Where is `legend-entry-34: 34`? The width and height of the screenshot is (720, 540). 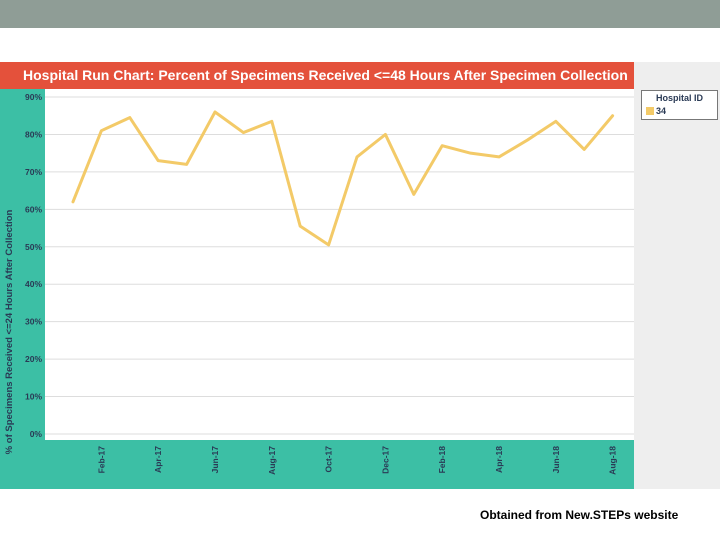 legend-entry-34: 34 is located at coordinates (661, 111).